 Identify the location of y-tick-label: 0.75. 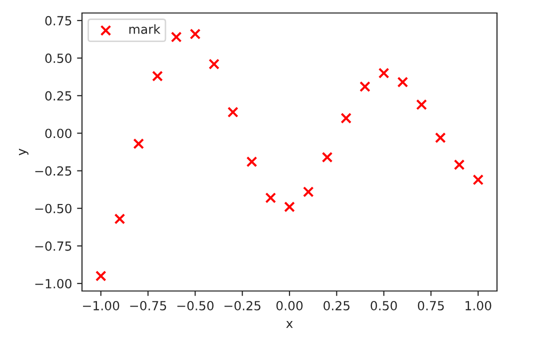
(58, 21).